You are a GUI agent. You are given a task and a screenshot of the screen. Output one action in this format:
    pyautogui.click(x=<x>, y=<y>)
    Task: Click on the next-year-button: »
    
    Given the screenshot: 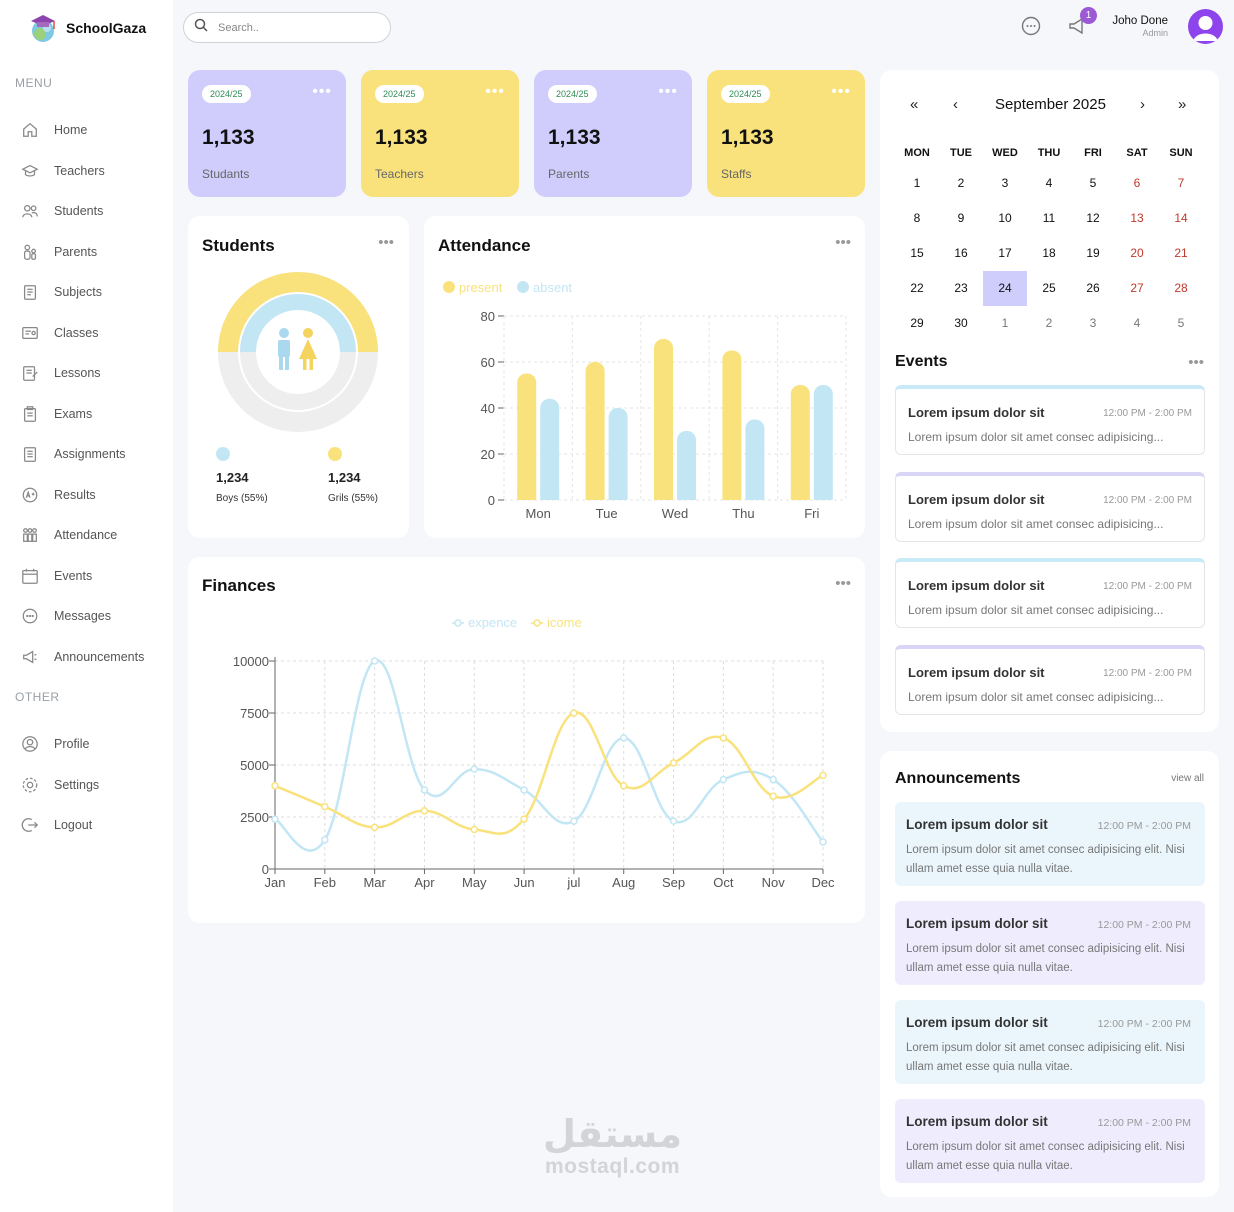 What is the action you would take?
    pyautogui.click(x=1182, y=104)
    